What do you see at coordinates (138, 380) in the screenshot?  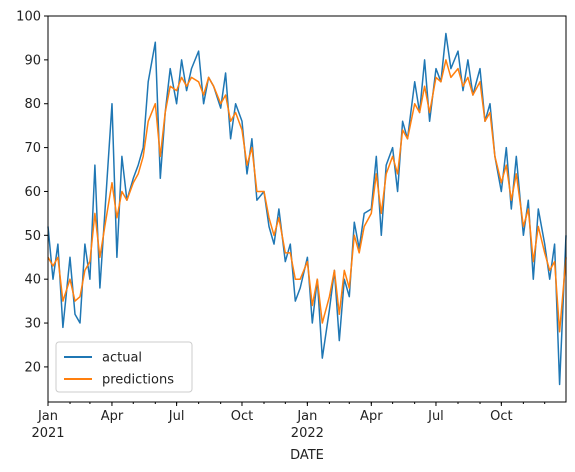 I see `legend-label-predictions: predictions` at bounding box center [138, 380].